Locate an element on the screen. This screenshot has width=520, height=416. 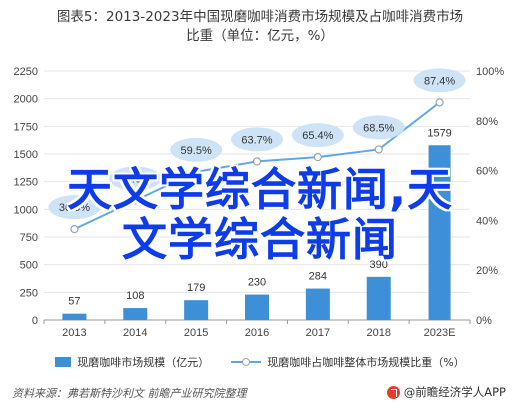
line-data-label: 36.5% is located at coordinates (74, 208).